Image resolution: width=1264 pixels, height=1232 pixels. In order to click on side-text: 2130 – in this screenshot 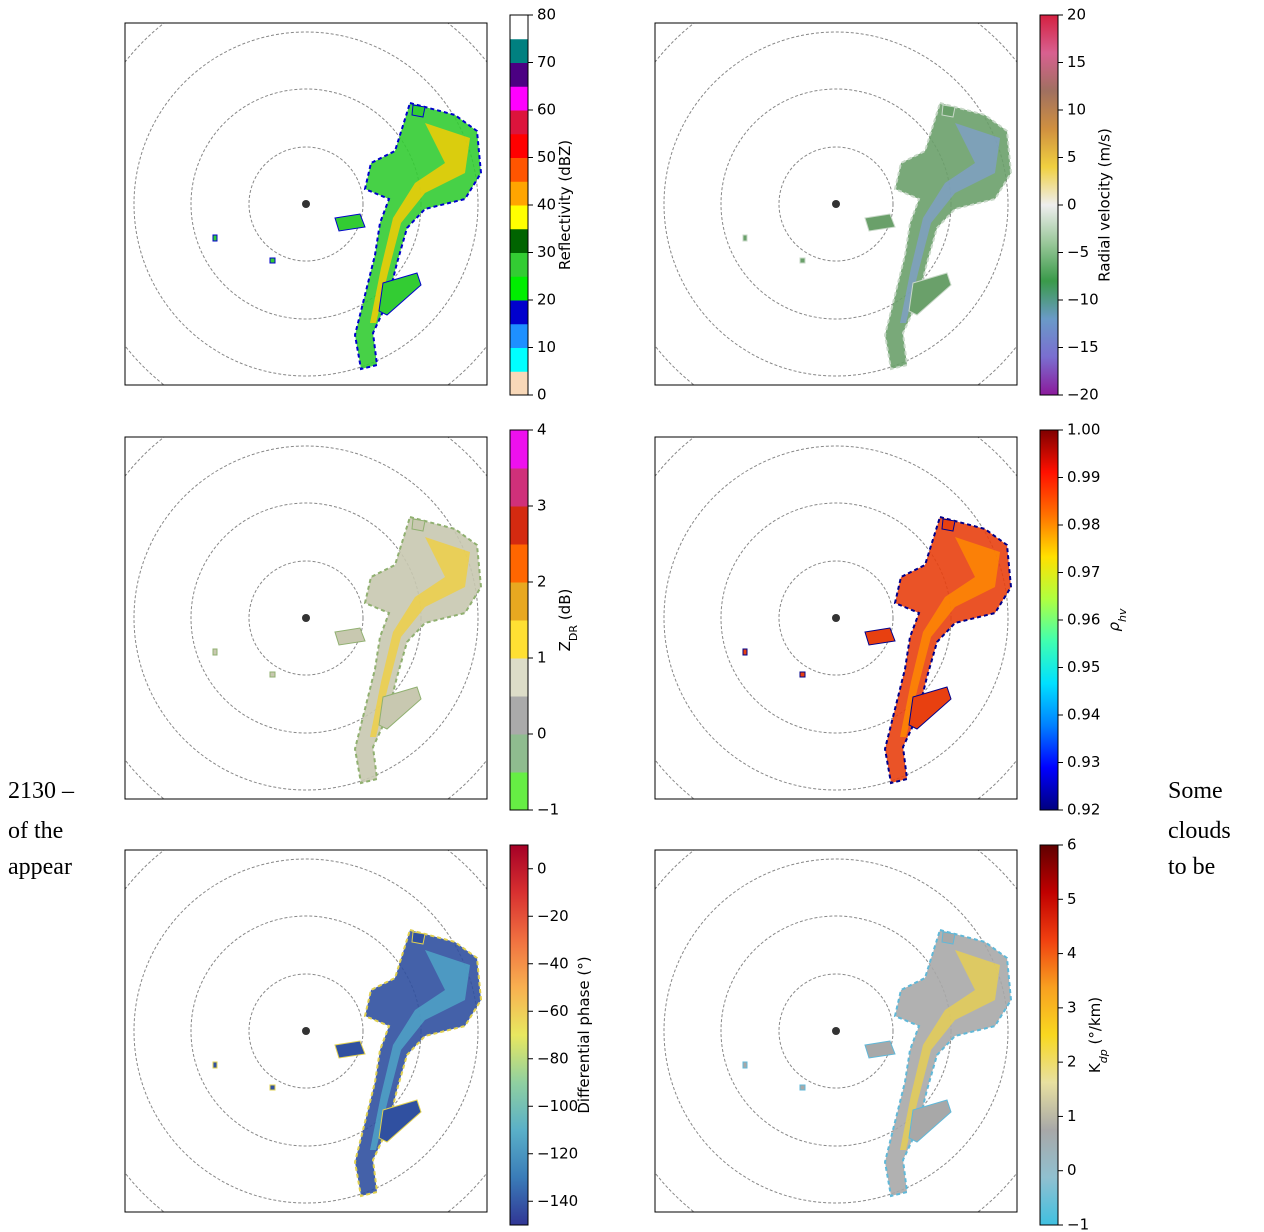, I will do `click(41, 791)`.